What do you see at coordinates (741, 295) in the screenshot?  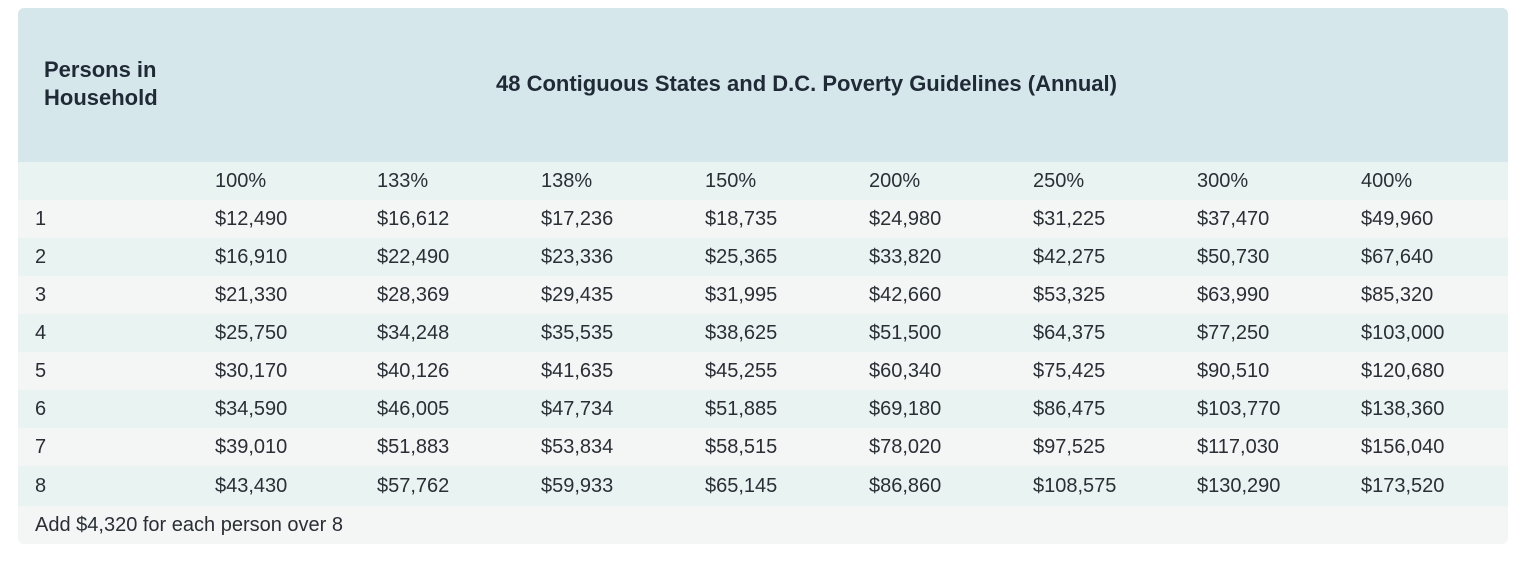 I see `guideline-value-cell: $31,995` at bounding box center [741, 295].